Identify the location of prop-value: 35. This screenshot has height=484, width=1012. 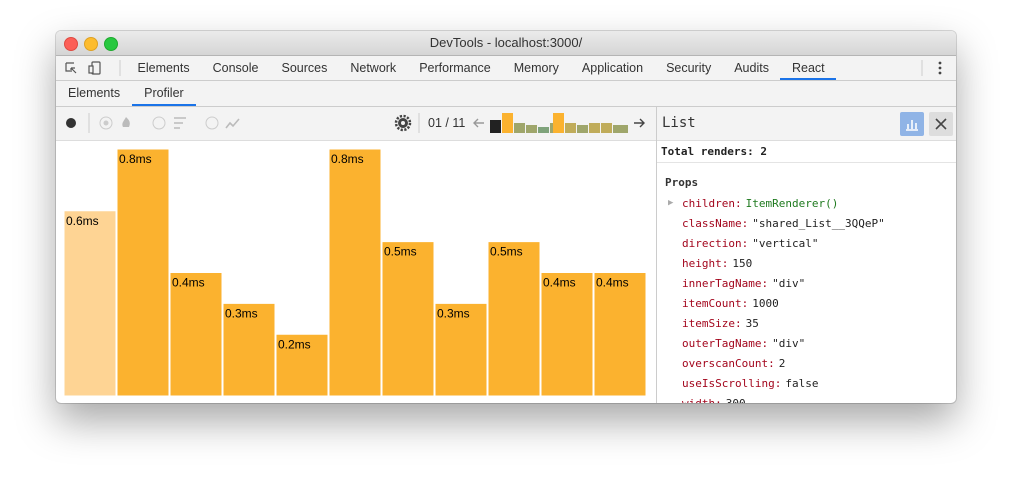
(752, 323).